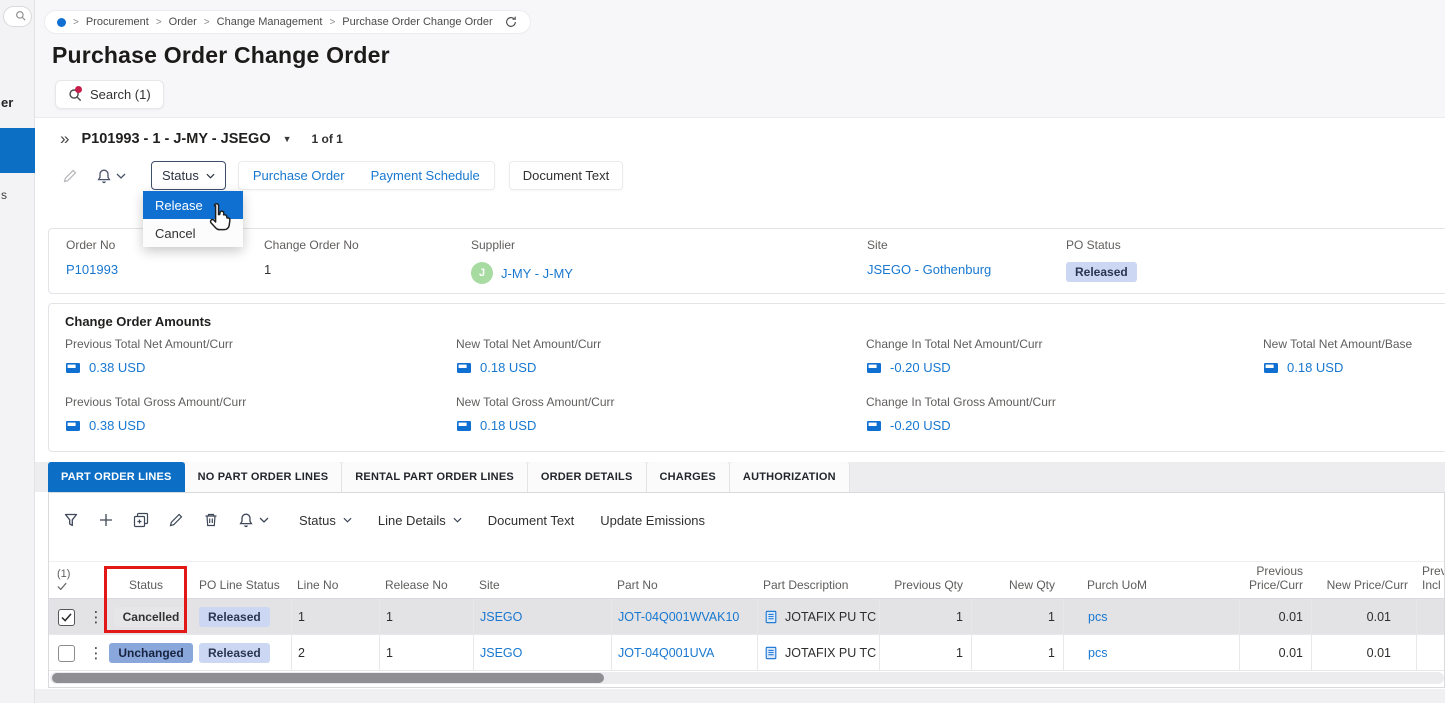 This screenshot has height=703, width=1445. Describe the element at coordinates (17, 16) in the screenshot. I see `sidebar-search-input` at that location.